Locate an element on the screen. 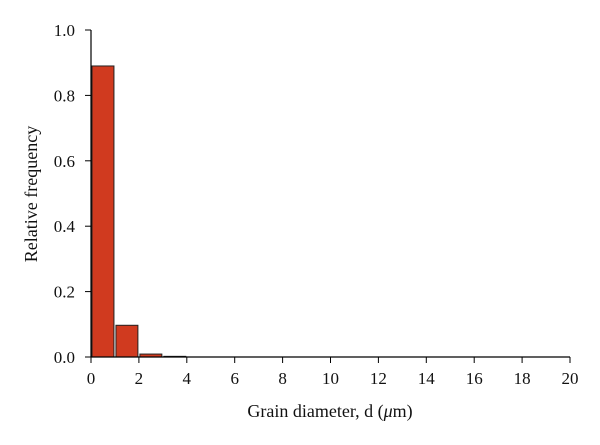 This screenshot has height=445, width=600. x-tick-label: 10 is located at coordinates (330, 378).